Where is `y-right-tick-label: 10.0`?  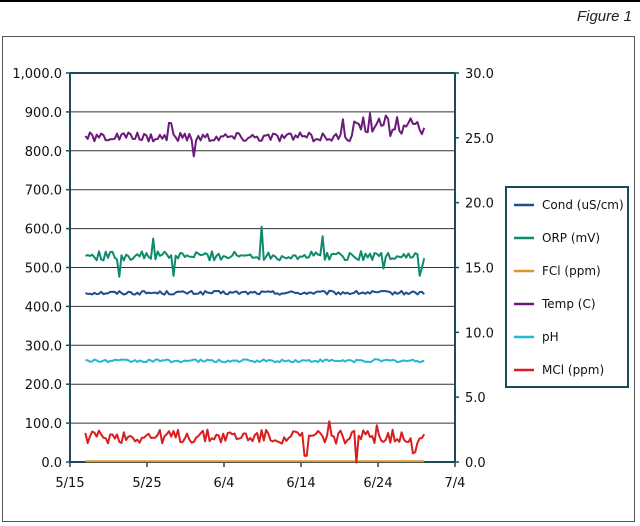
y-right-tick-label: 10.0 is located at coordinates (479, 333).